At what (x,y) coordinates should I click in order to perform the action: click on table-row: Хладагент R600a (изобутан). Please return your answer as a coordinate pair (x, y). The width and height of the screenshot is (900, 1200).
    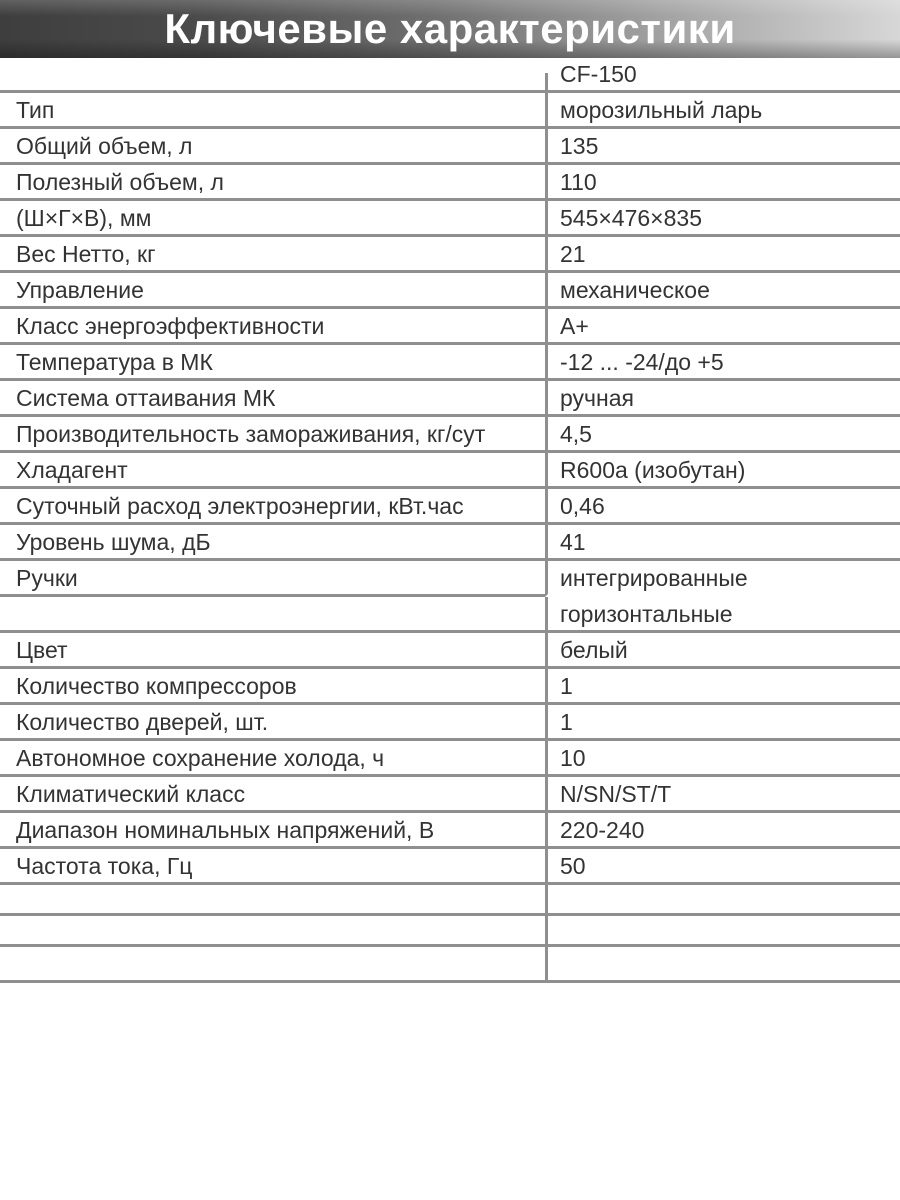
    Looking at the image, I should click on (450, 471).